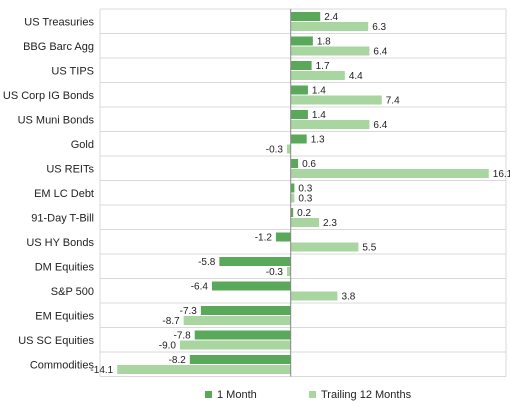 The height and width of the screenshot is (407, 510). I want to click on legend-label: Trailing 12 Months, so click(366, 395).